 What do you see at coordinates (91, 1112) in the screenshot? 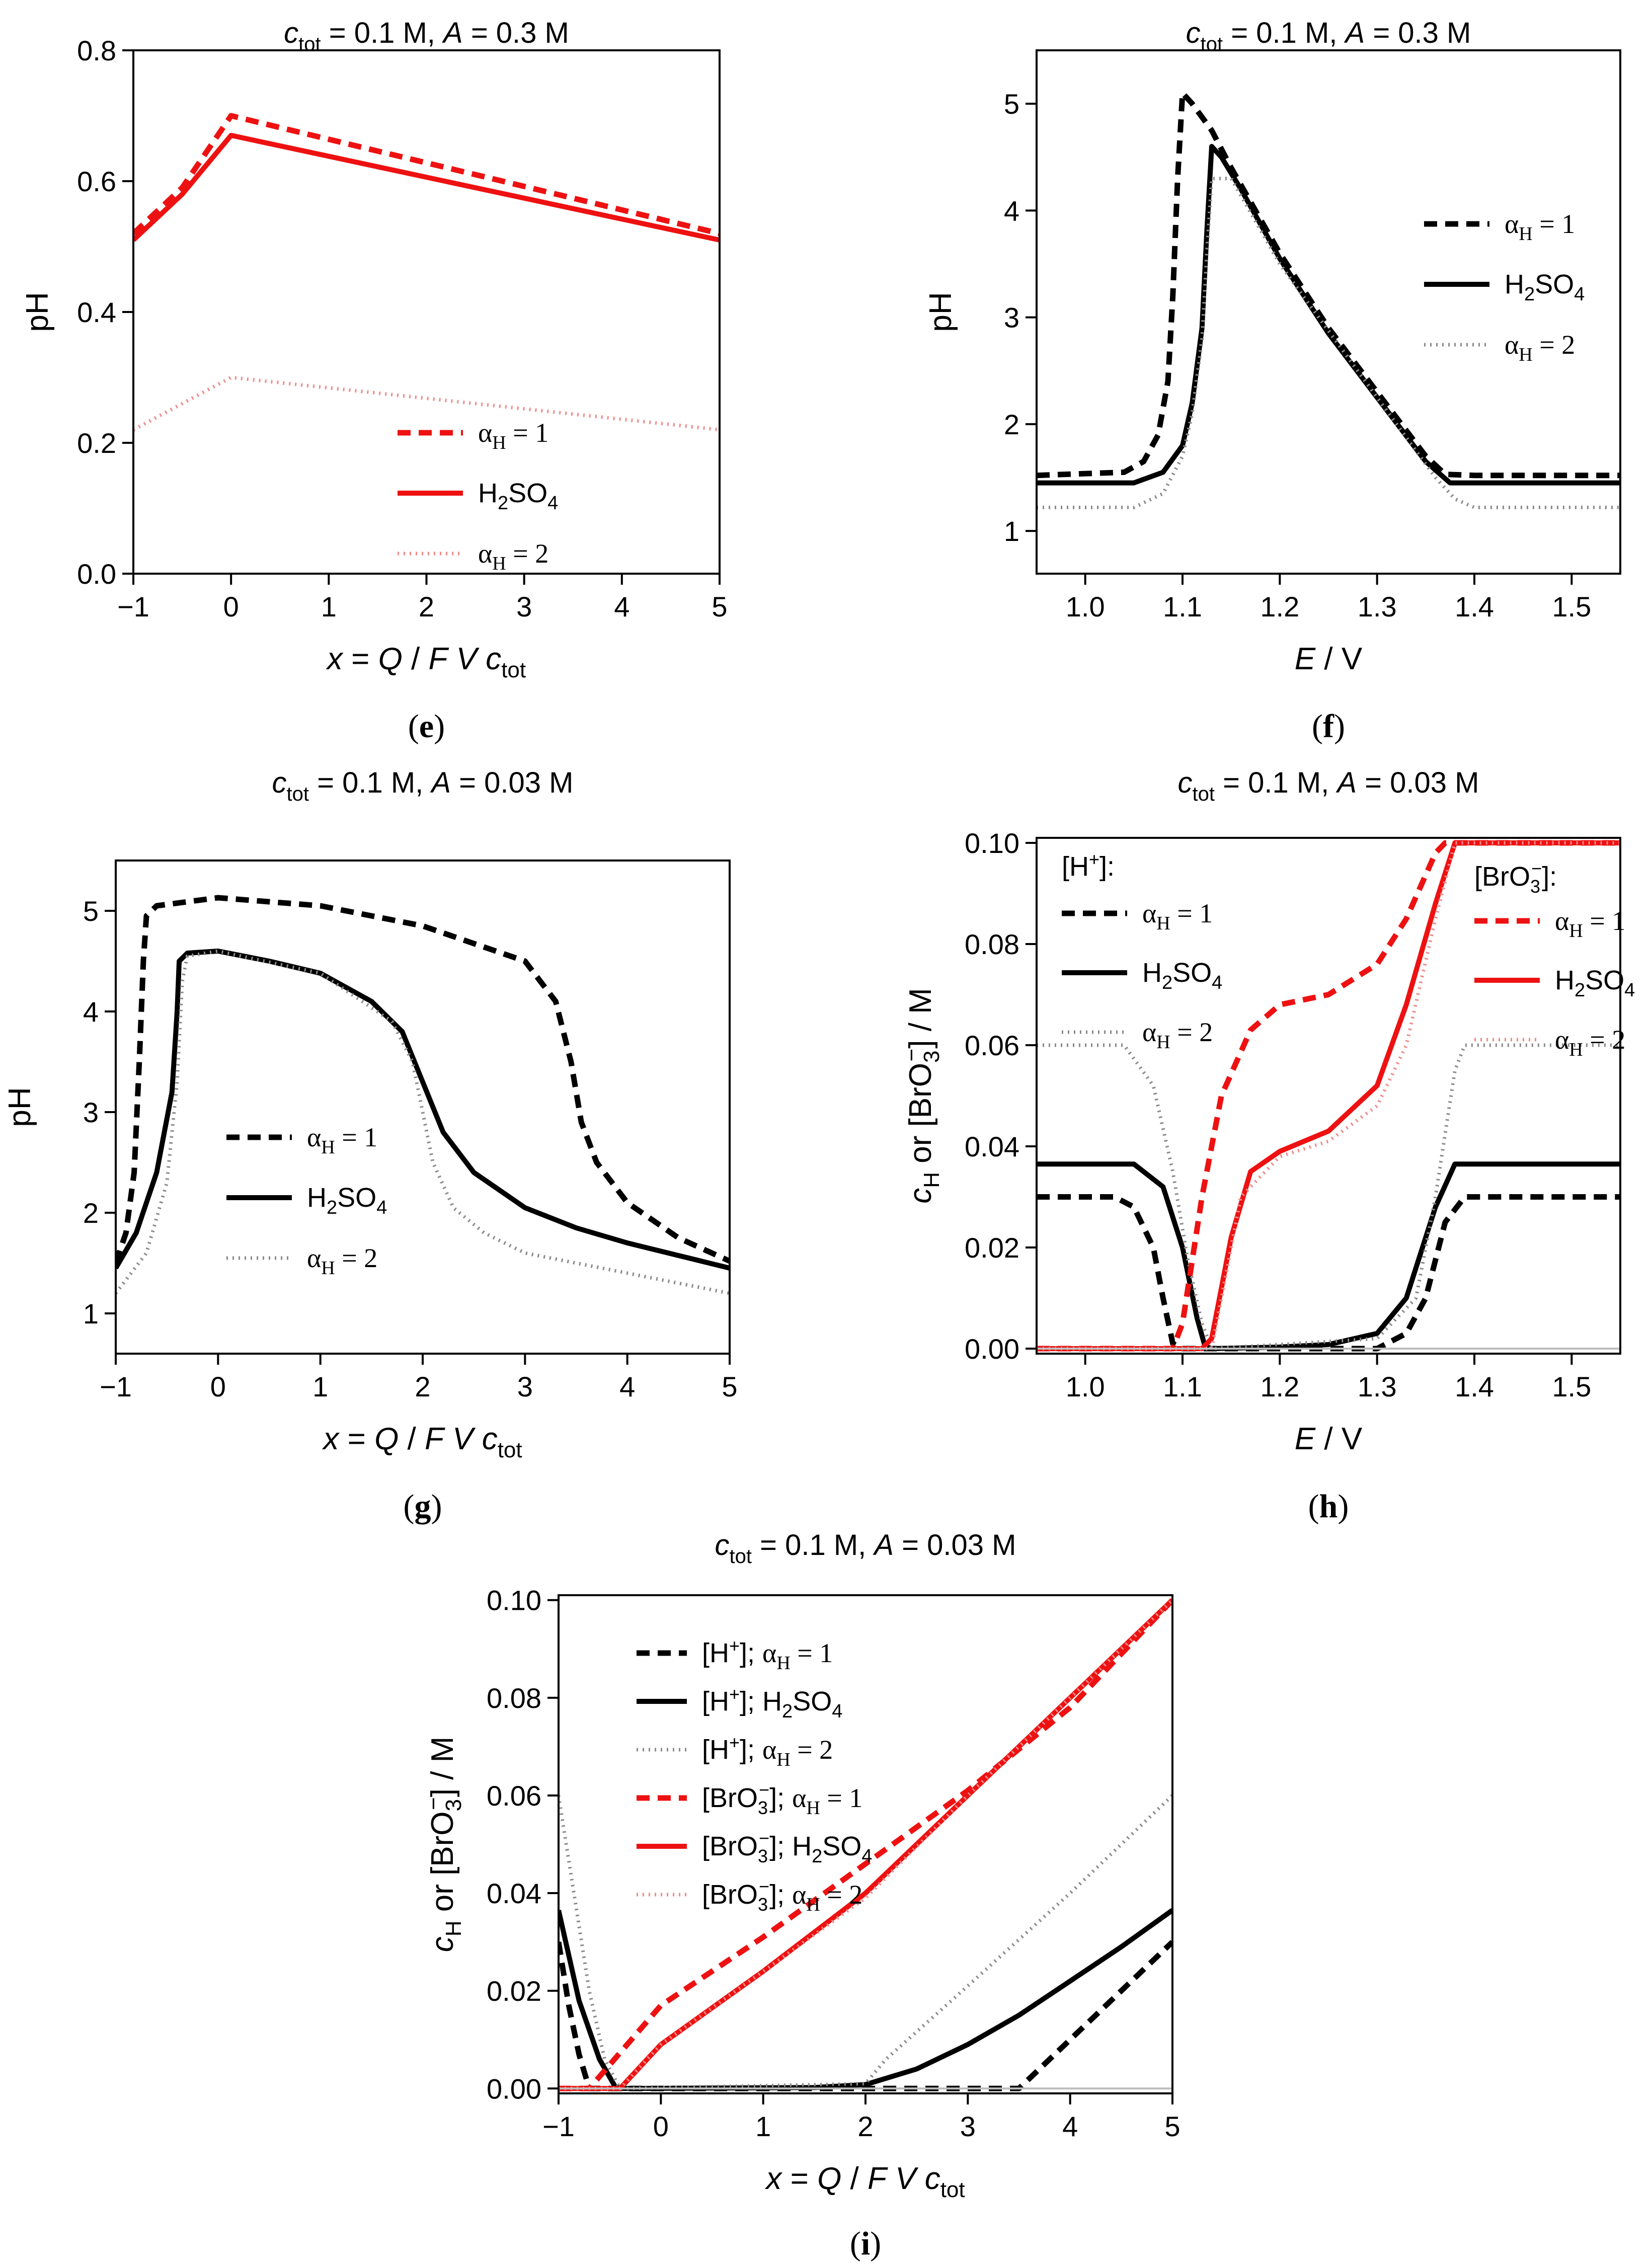
I see `y-tick-label: 3` at bounding box center [91, 1112].